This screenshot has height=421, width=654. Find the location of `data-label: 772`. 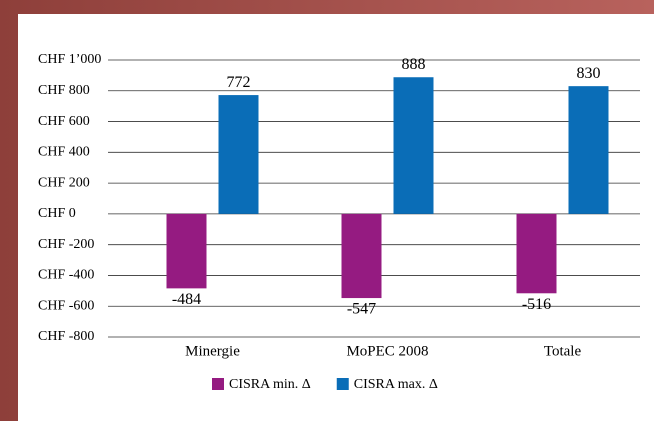

data-label: 772 is located at coordinates (239, 82).